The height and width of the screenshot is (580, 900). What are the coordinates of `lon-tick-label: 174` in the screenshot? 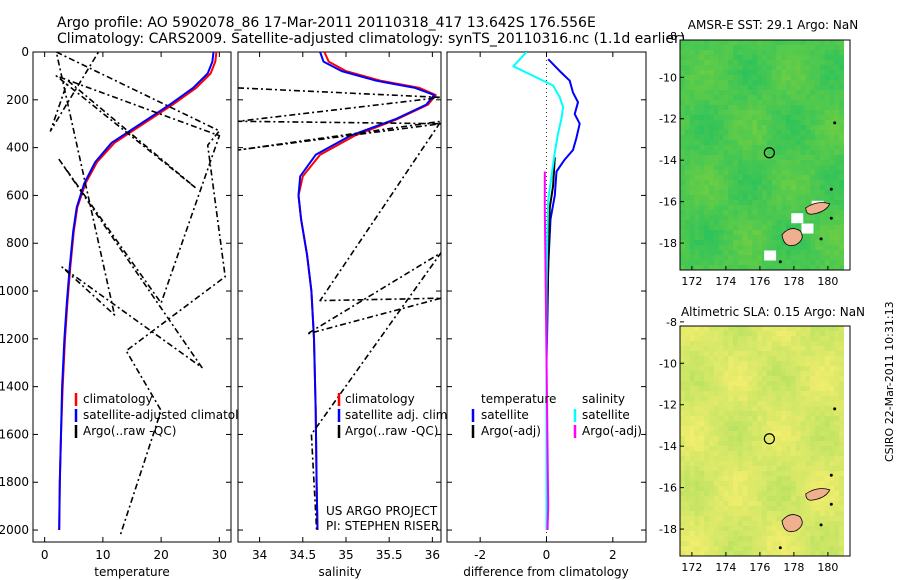 It's located at (725, 567).